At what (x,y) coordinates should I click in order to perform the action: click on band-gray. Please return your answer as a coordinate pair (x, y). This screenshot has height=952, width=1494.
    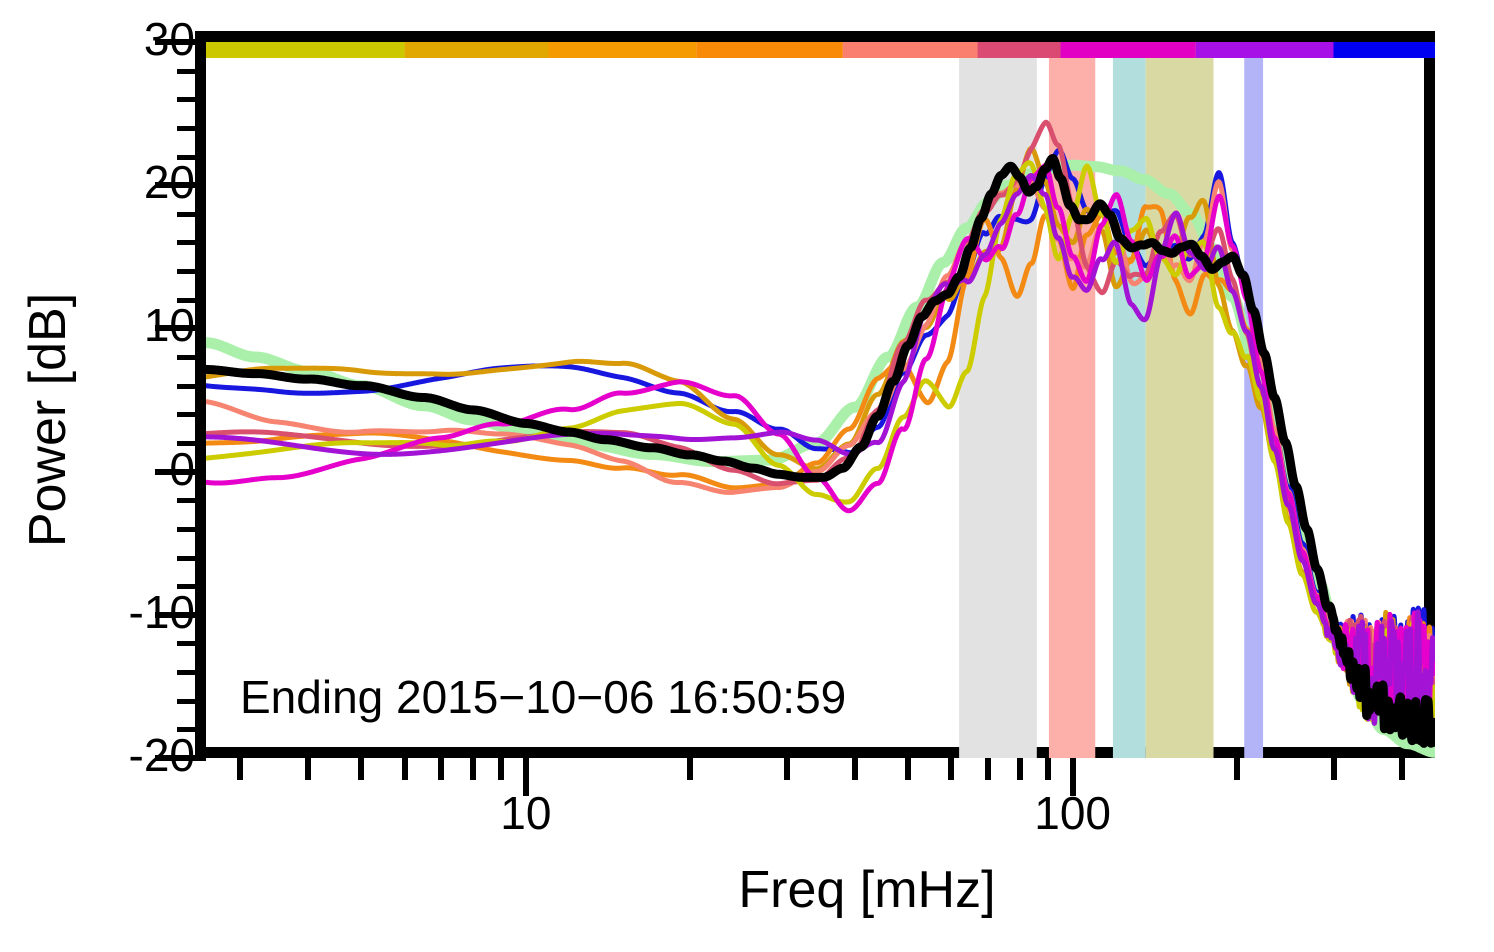
    Looking at the image, I should click on (998, 400).